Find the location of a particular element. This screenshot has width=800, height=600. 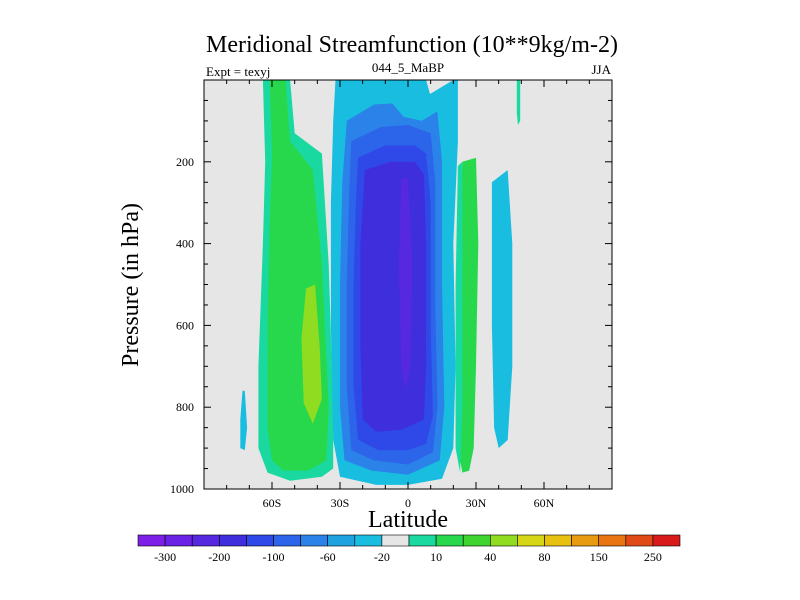

right-subtitle: JJA is located at coordinates (601, 69).